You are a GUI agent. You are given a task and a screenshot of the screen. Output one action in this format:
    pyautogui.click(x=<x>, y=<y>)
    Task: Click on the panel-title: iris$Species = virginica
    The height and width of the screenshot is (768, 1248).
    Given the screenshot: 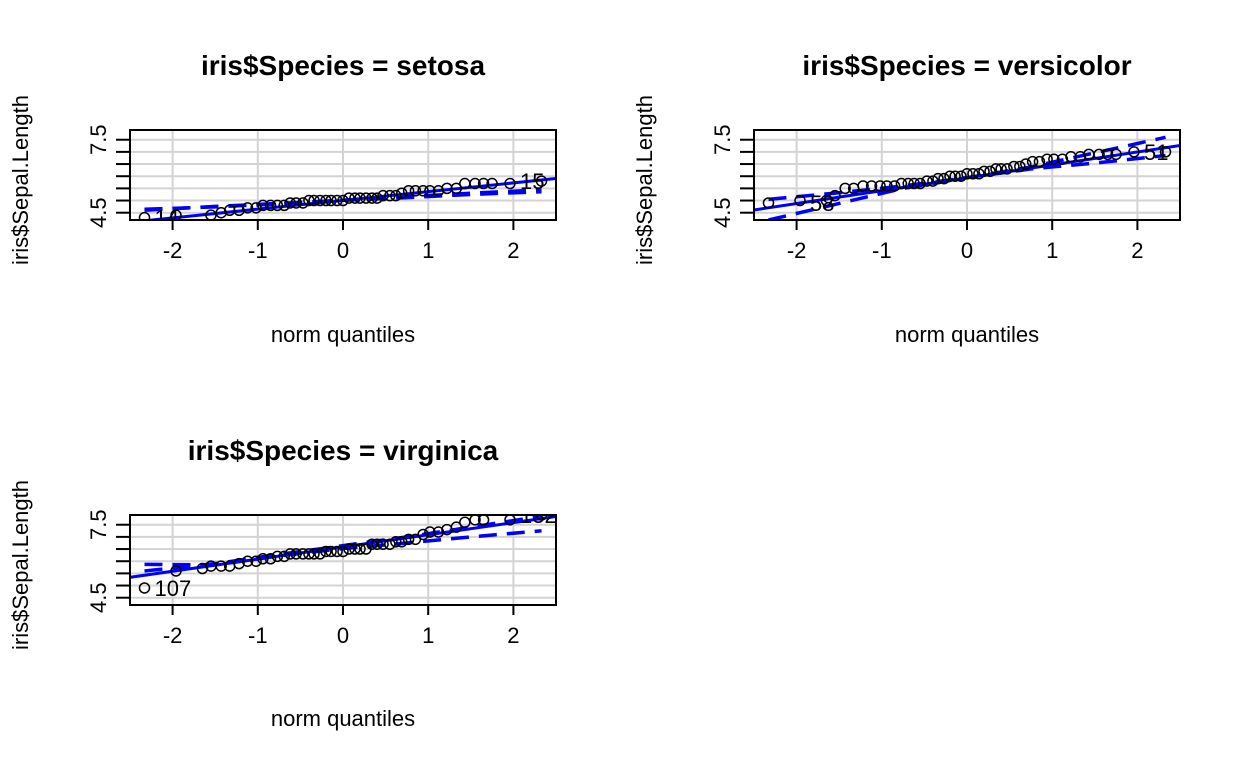 What is the action you would take?
    pyautogui.click(x=343, y=450)
    